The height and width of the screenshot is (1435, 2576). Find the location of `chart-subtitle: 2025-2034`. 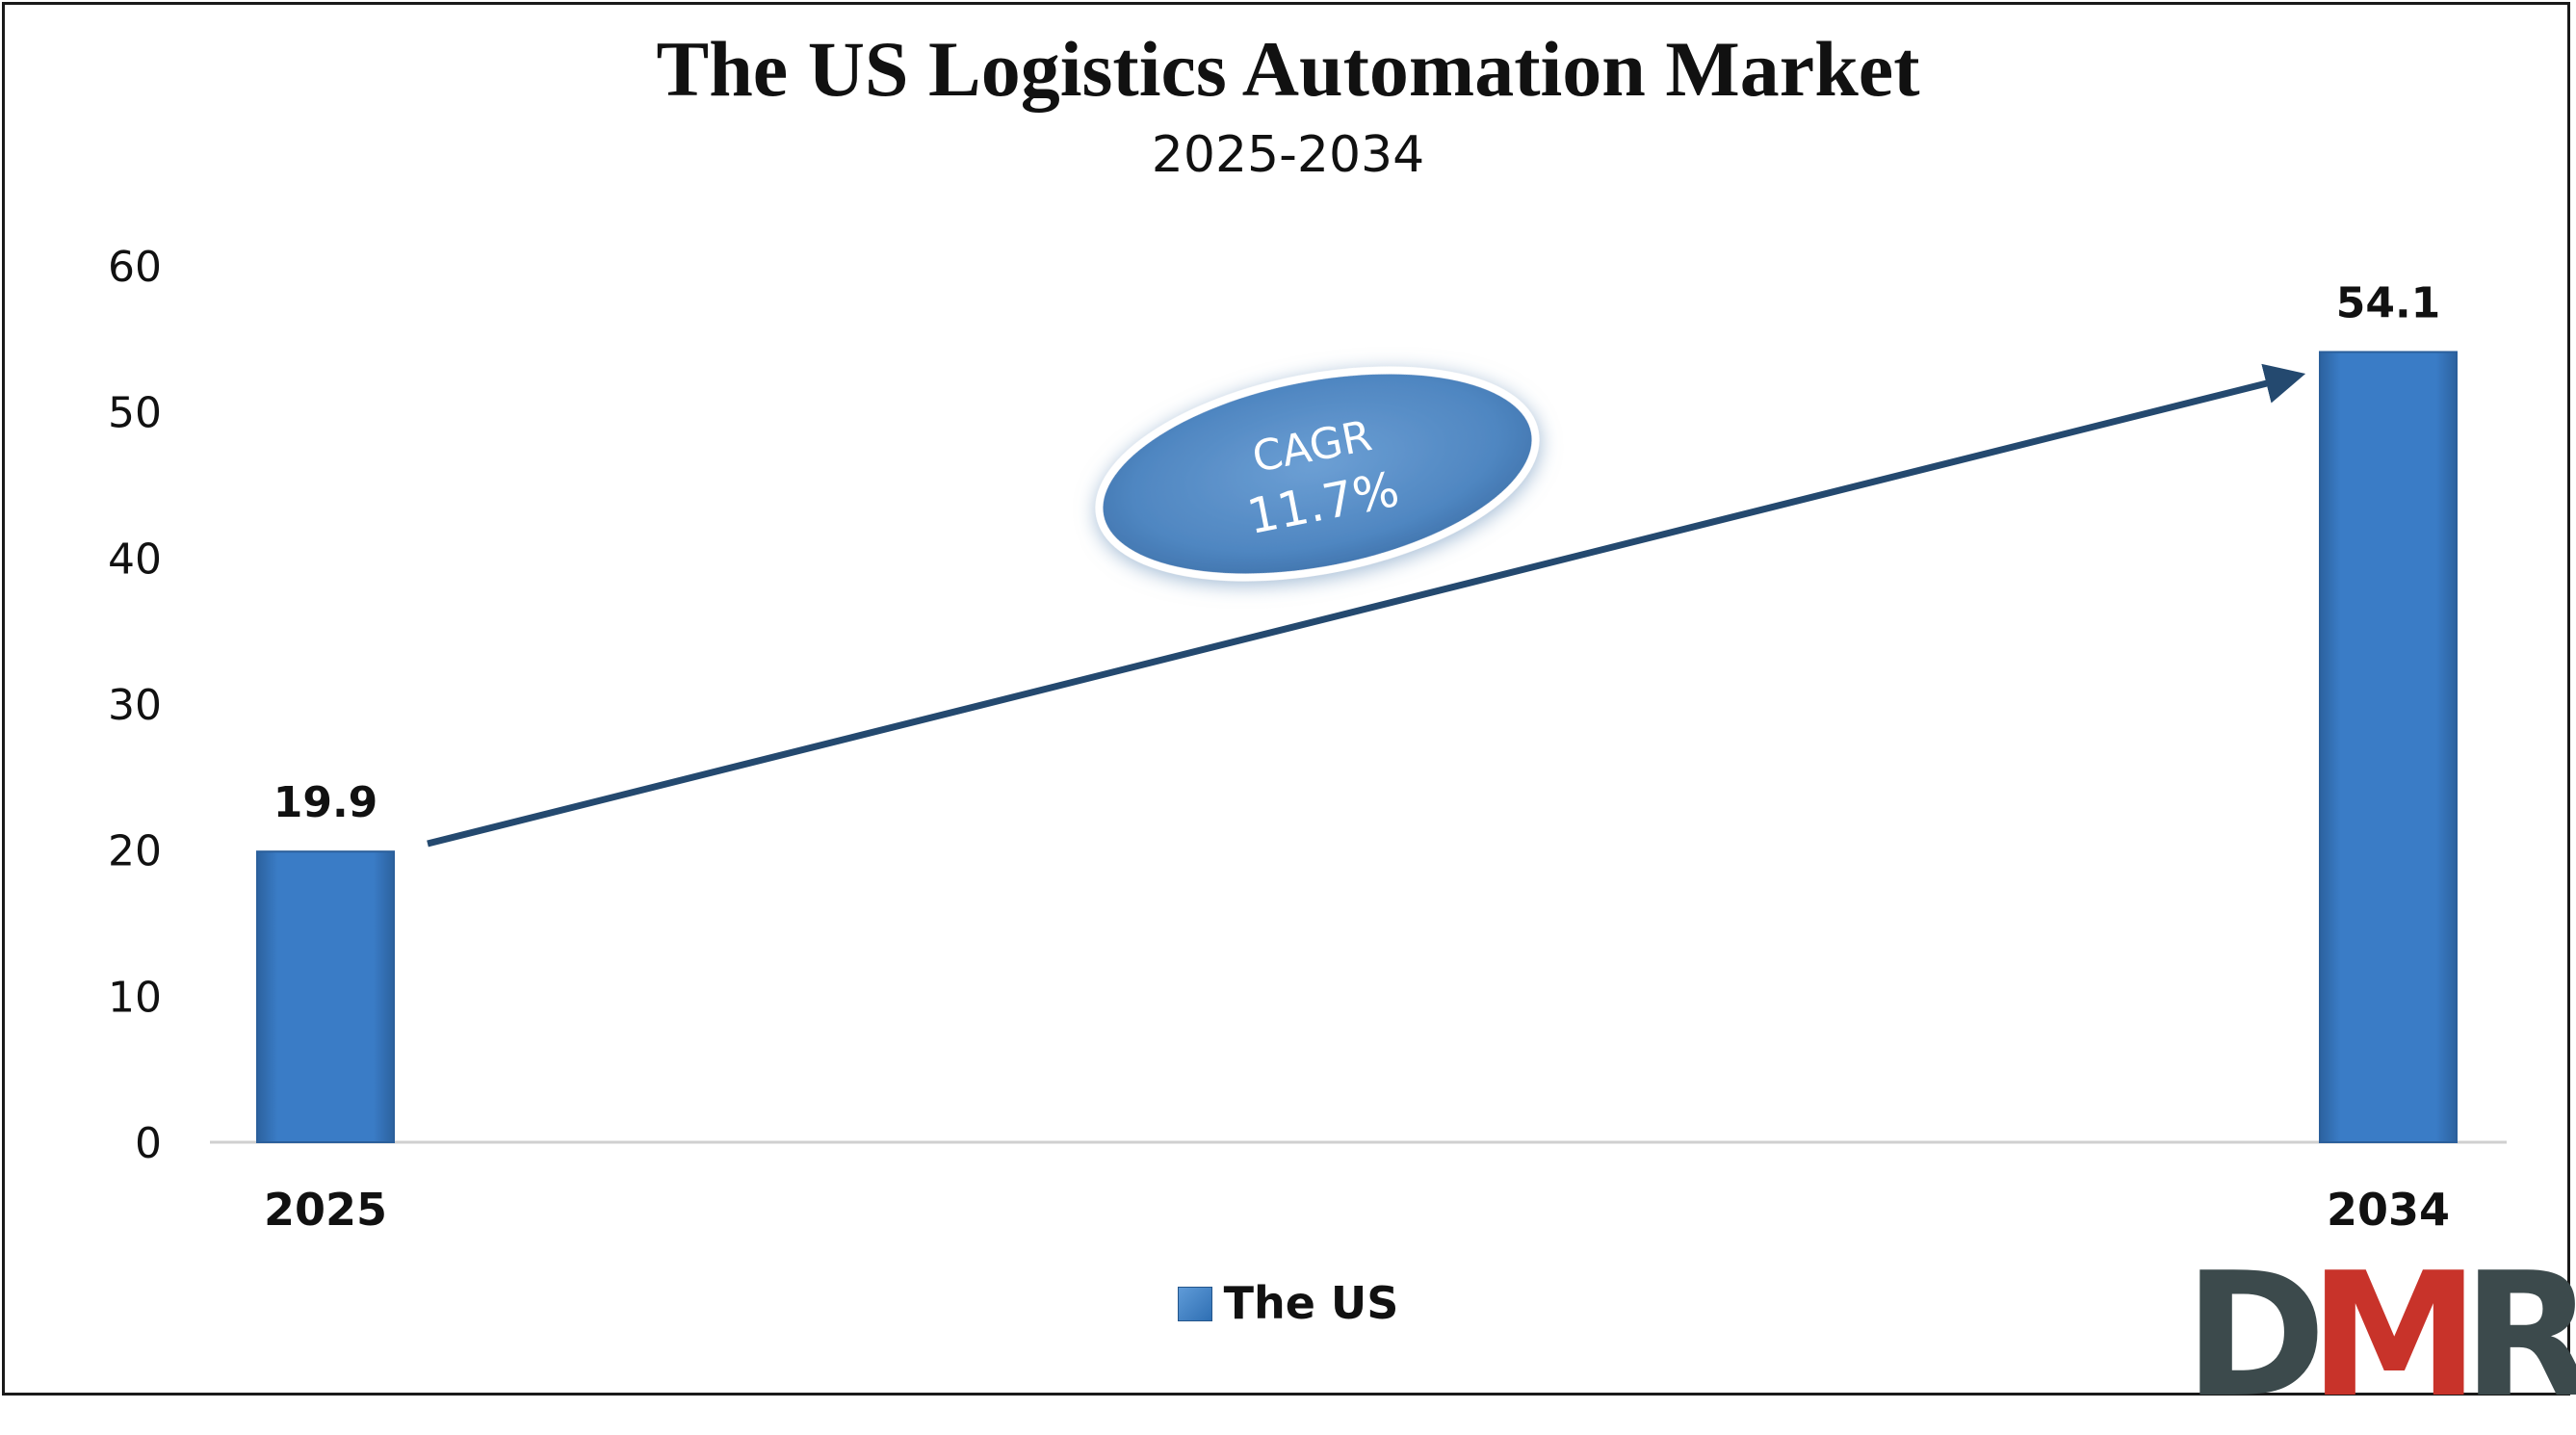

chart-subtitle: 2025-2034 is located at coordinates (1288, 155).